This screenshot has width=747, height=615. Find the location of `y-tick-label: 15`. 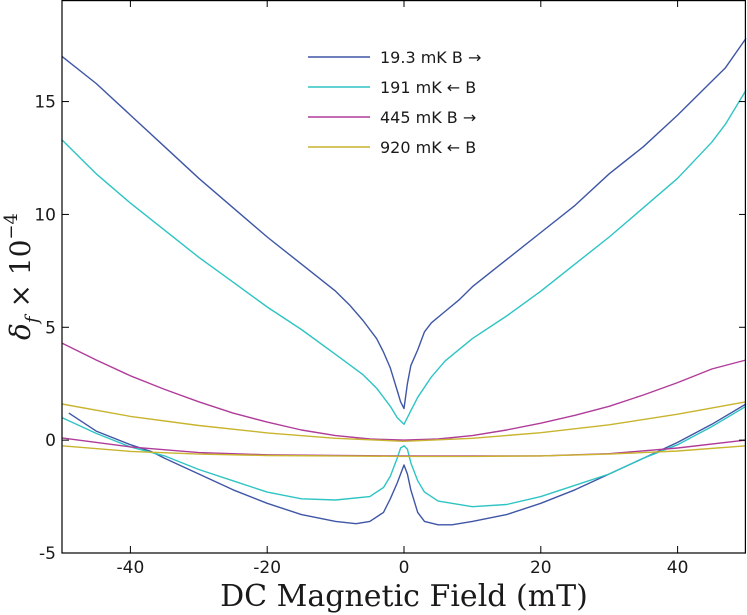

y-tick-label: 15 is located at coordinates (45, 103).